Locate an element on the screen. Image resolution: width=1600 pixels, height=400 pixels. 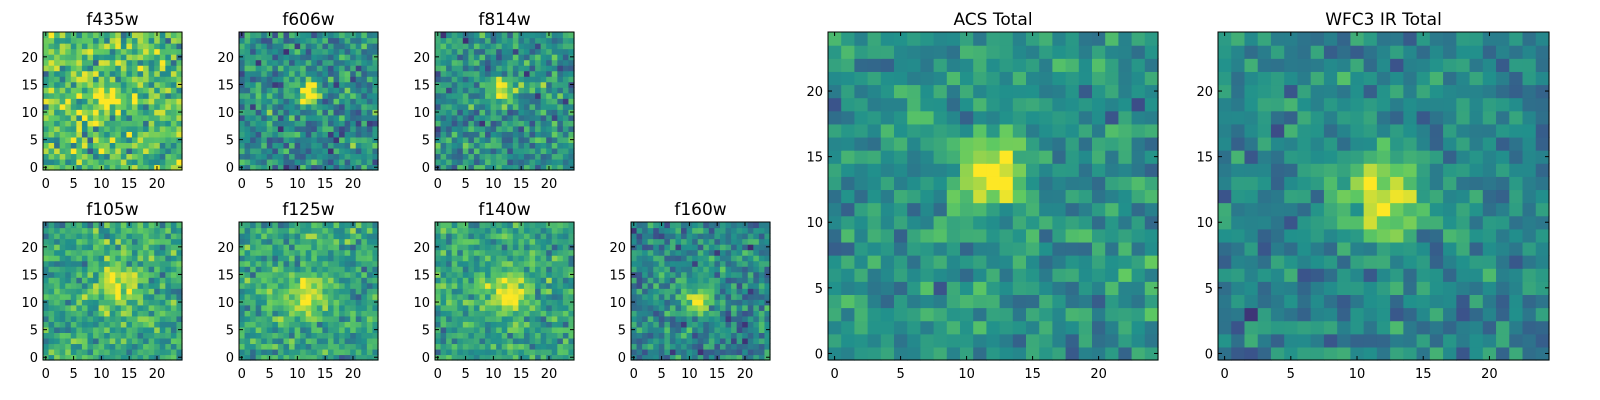
x-tick-label: 10 is located at coordinates (689, 374).